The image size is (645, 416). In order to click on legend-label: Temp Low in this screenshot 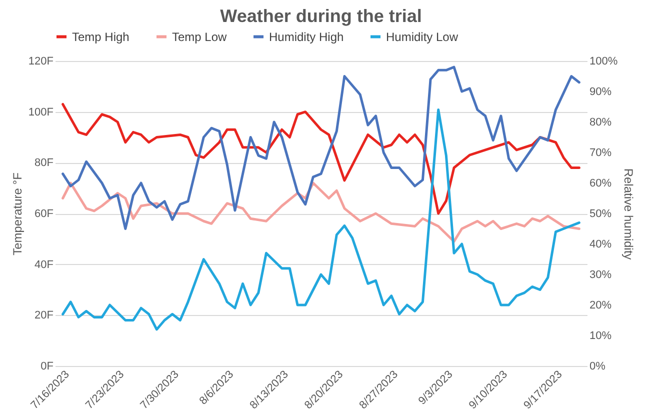, I will do `click(200, 37)`.